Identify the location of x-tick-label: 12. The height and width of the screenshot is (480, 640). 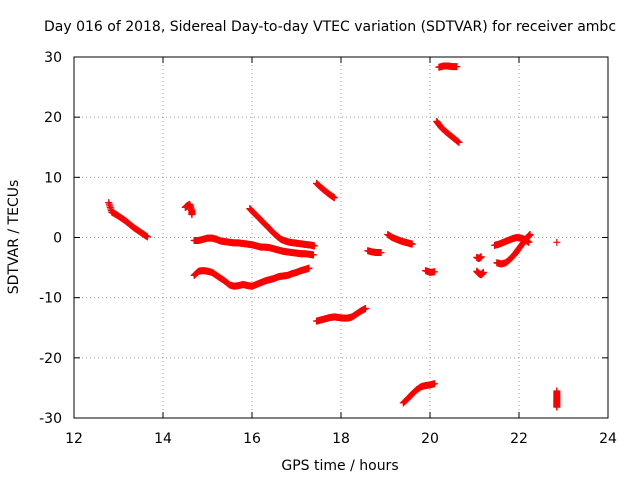
(74, 439).